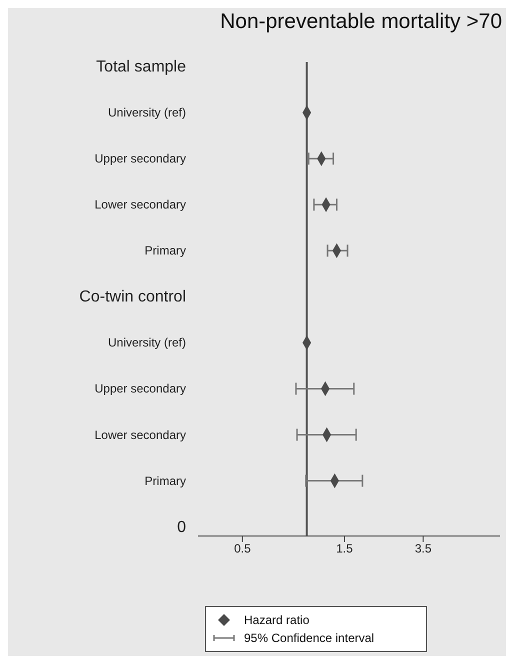 This screenshot has height=664, width=514. I want to click on y-tick-label: Co-twin control, so click(132, 297).